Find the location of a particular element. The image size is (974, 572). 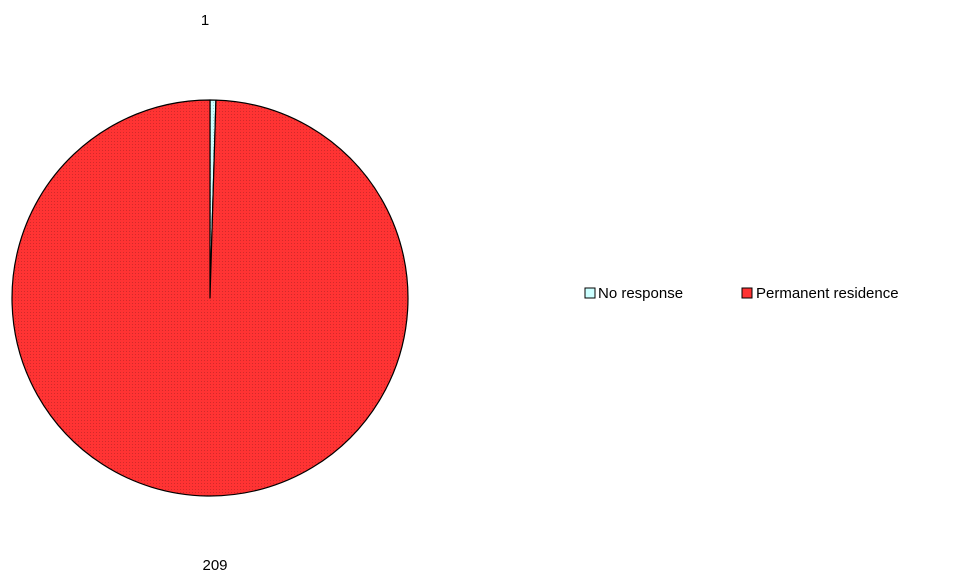

legend-swatch-permanent-residence is located at coordinates (747, 293).